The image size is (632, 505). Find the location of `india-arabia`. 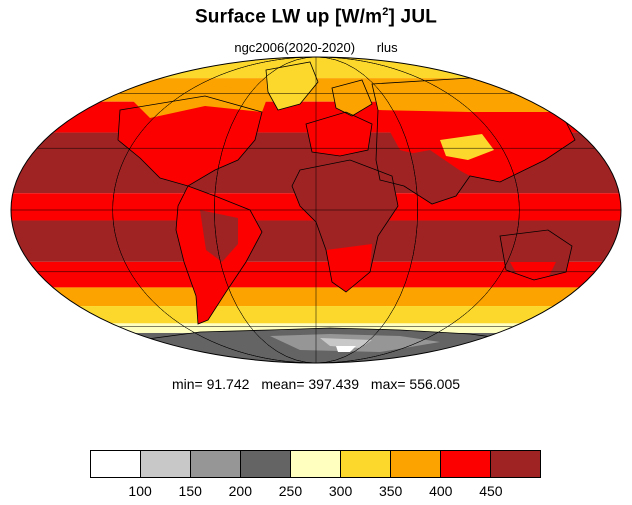

india-arabia is located at coordinates (422, 177).